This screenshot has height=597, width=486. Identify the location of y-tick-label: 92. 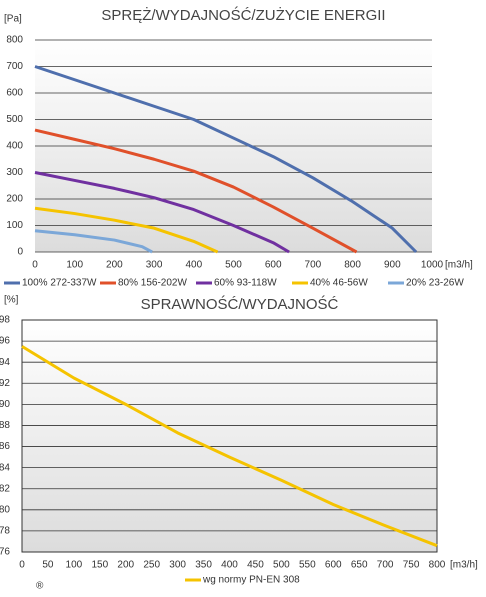
(5, 383).